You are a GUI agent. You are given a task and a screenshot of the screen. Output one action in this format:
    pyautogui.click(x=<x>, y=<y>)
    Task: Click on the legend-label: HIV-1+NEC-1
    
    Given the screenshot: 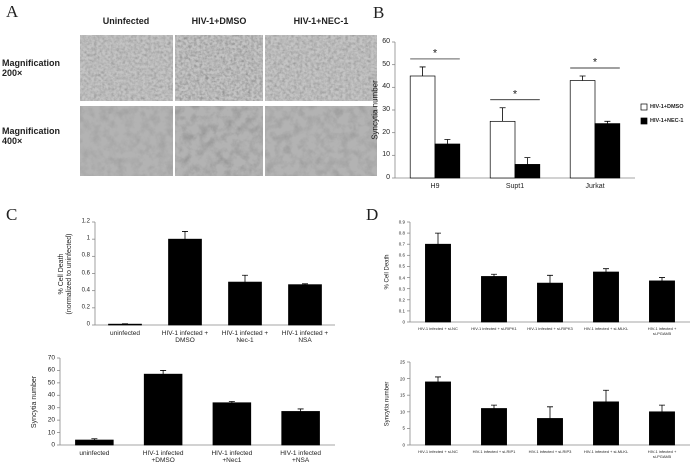 What is the action you would take?
    pyautogui.click(x=667, y=120)
    